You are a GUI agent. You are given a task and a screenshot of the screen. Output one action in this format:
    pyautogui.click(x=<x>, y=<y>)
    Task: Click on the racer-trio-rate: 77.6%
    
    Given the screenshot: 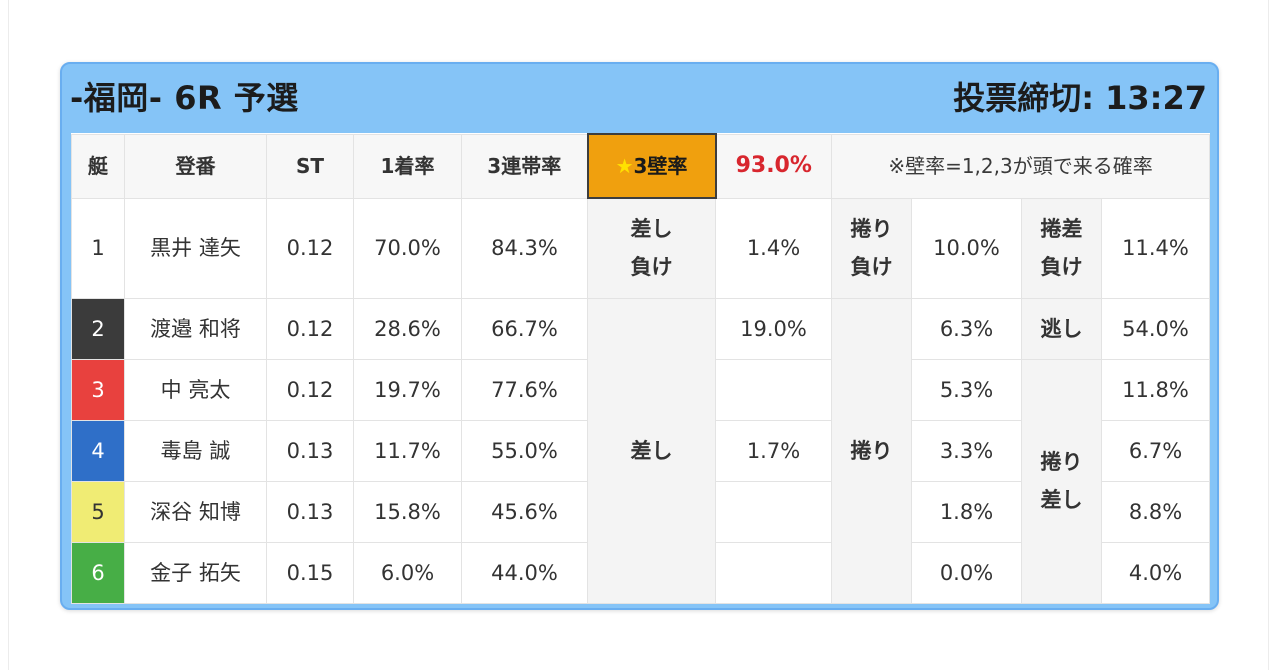 What is the action you would take?
    pyautogui.click(x=524, y=389)
    